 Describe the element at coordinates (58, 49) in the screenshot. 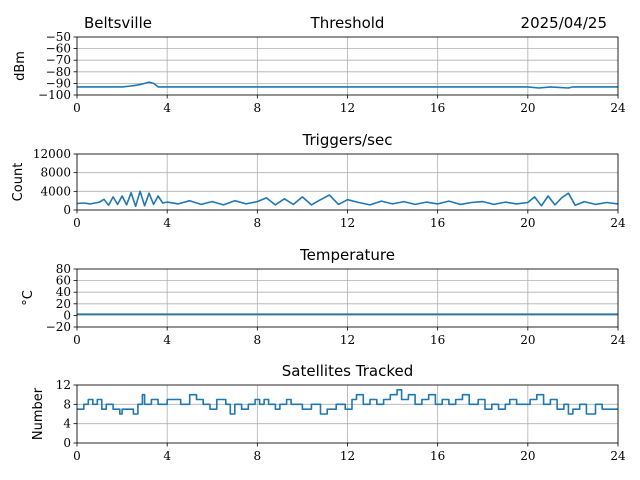

I see `y-tick-label: −60` at that location.